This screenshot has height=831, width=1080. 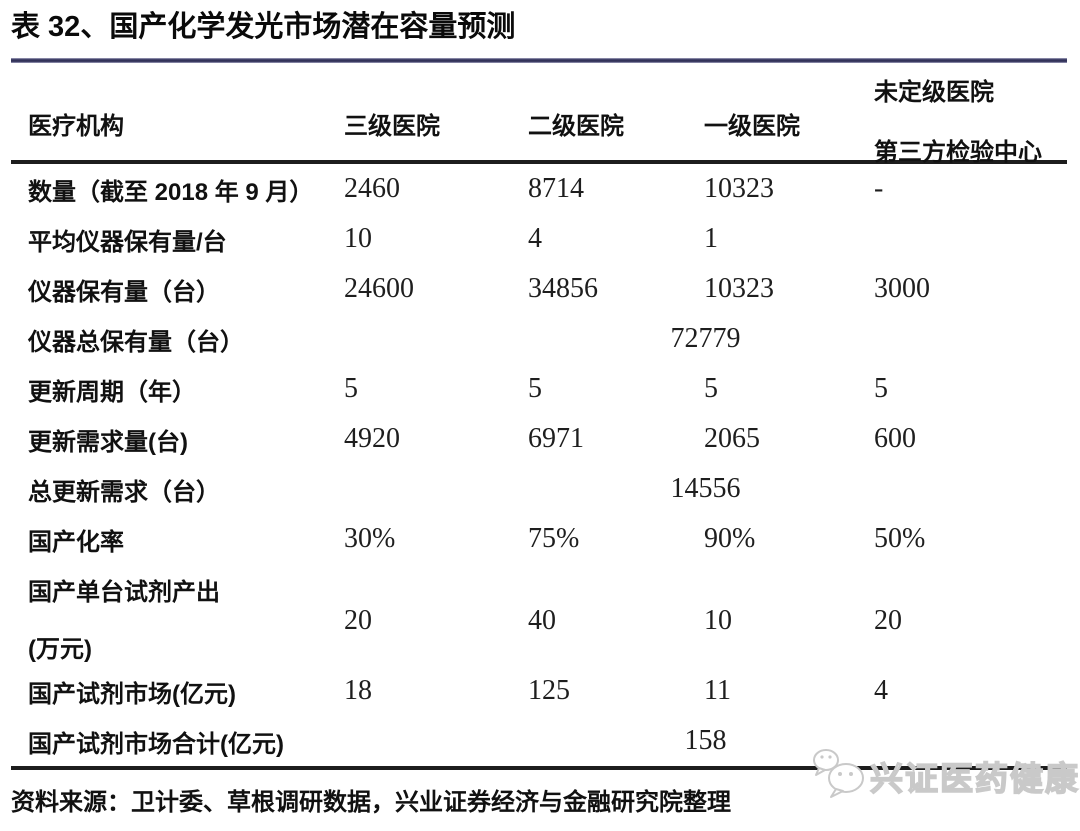 What do you see at coordinates (563, 288) in the screenshot?
I see `row-value: 34856` at bounding box center [563, 288].